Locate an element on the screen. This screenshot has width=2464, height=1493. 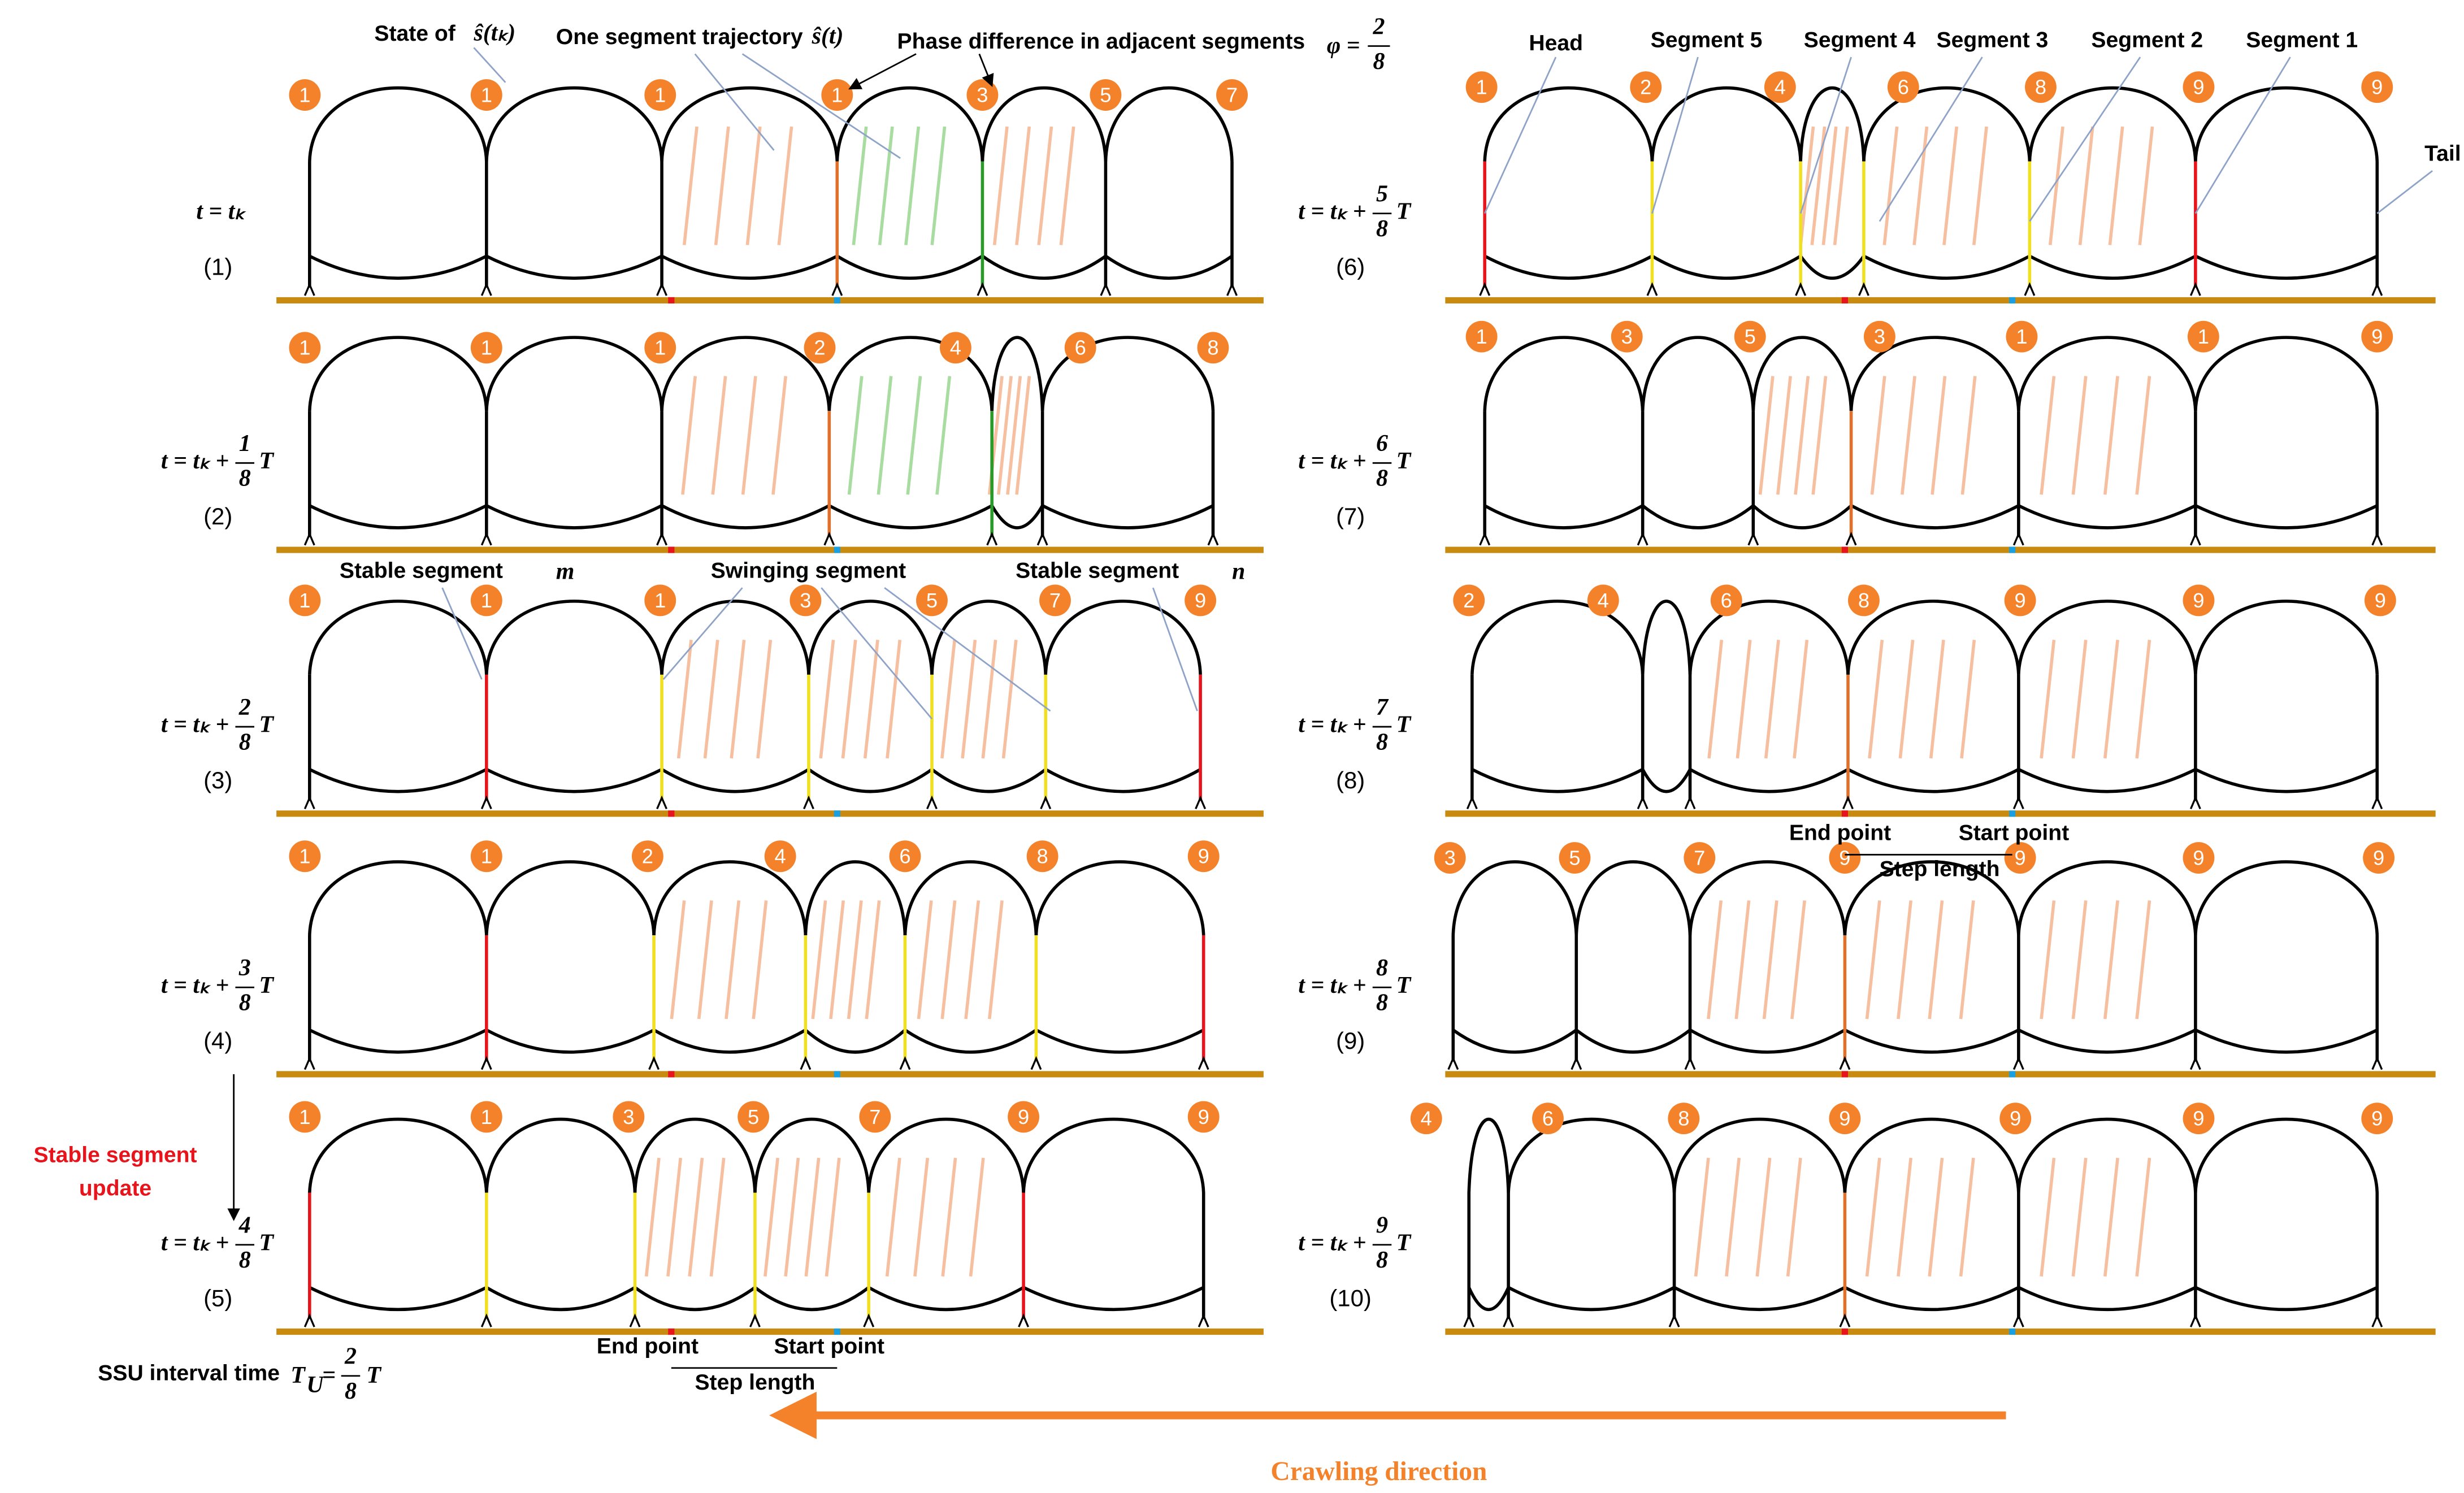
state-number: 7 is located at coordinates (1232, 95).